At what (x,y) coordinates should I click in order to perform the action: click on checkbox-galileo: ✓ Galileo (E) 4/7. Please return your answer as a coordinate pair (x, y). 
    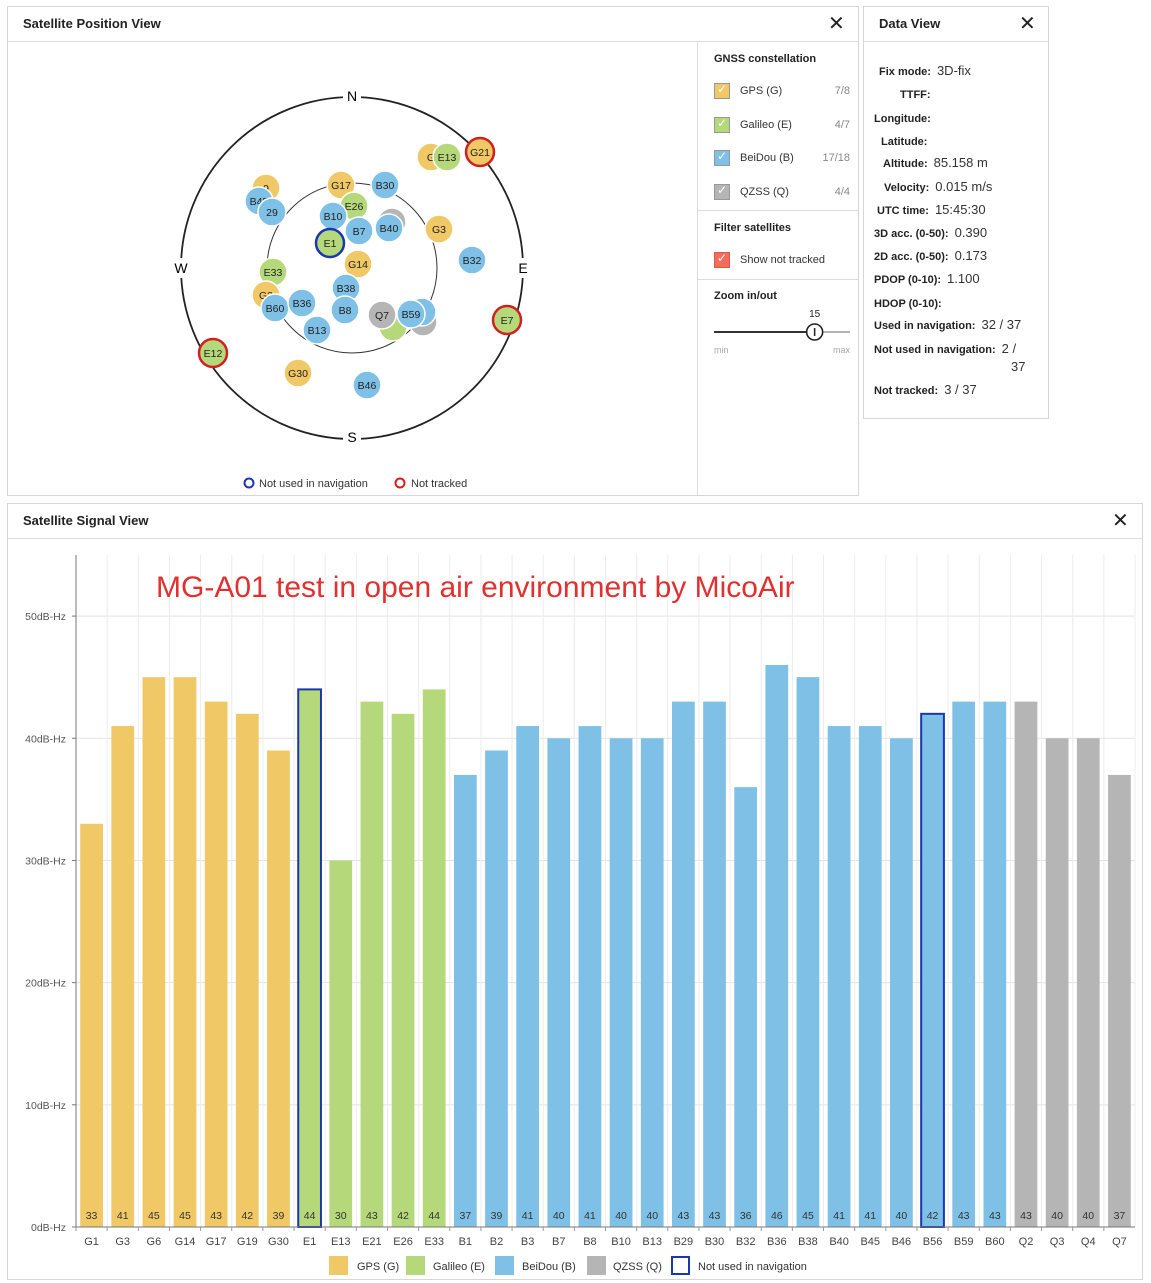
    Looking at the image, I should click on (782, 125).